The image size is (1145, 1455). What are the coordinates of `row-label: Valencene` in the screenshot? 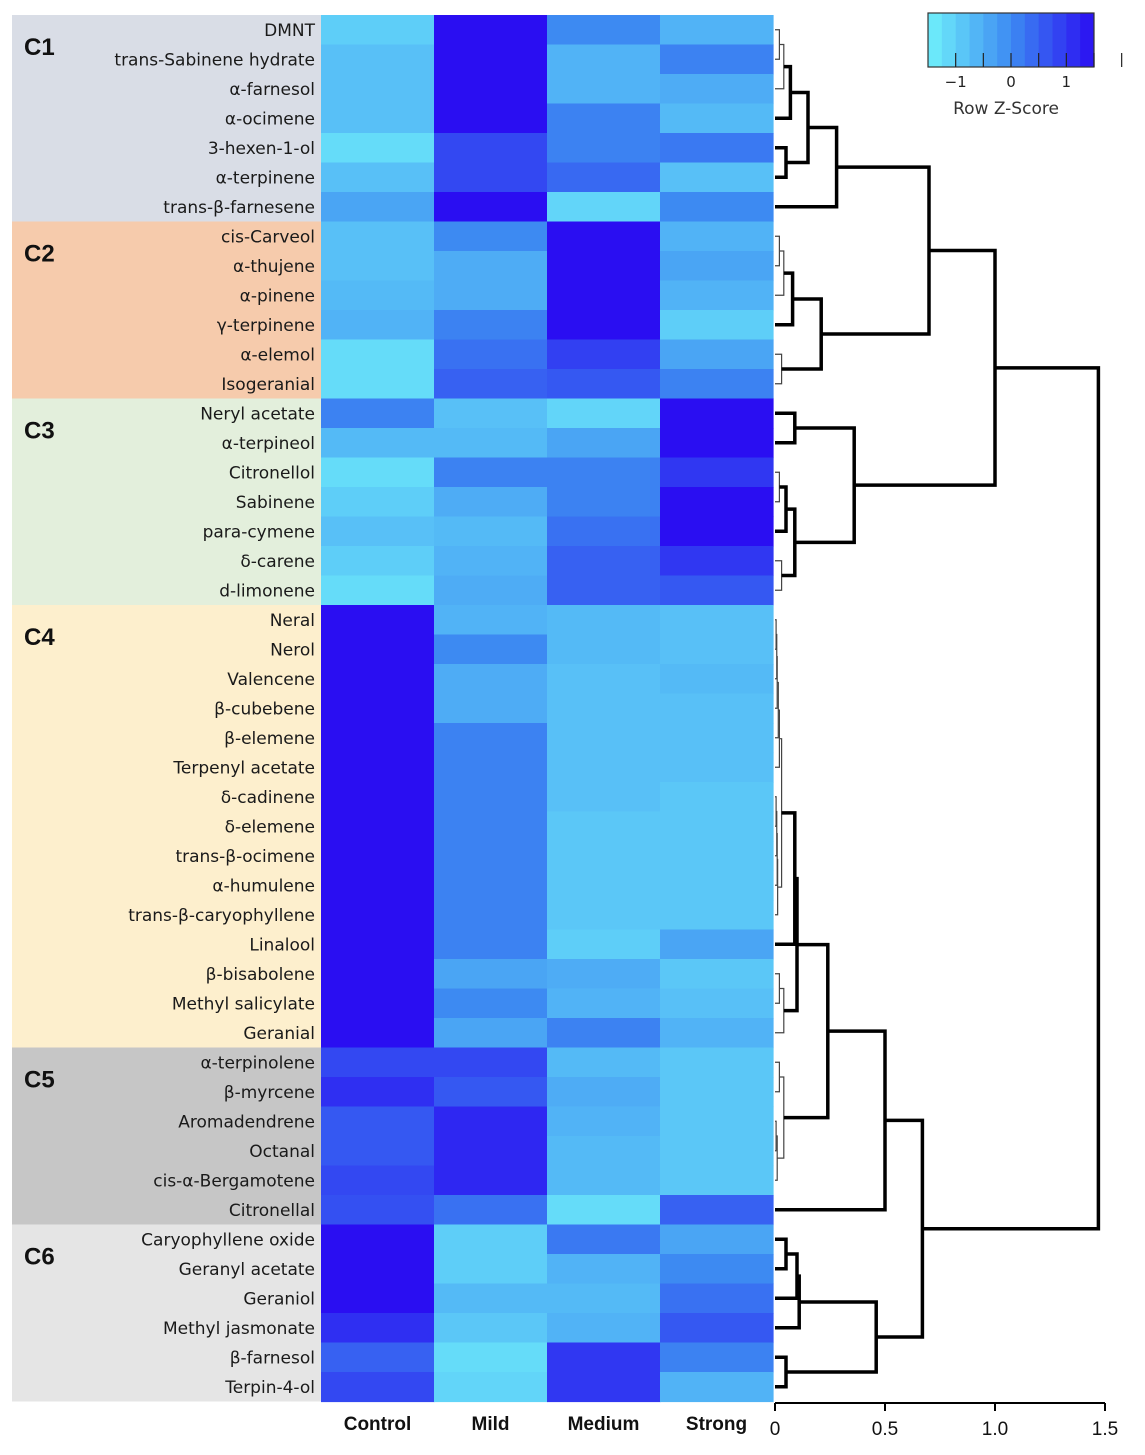 It's located at (271, 680).